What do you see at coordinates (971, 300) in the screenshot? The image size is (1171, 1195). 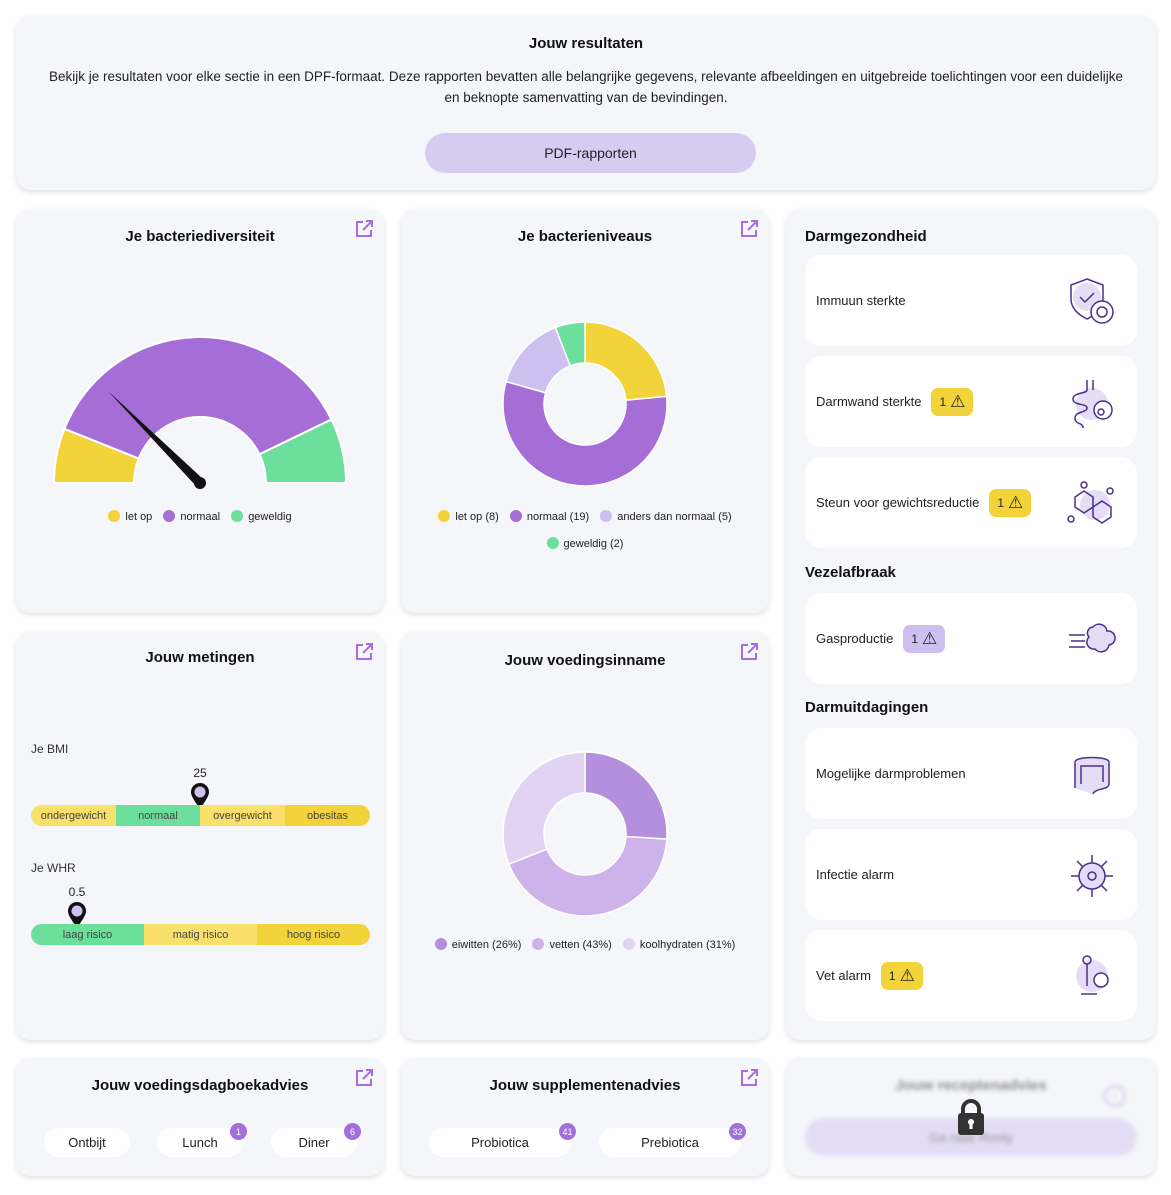 I see `item-immuun-sterkte: Immuun sterkte` at bounding box center [971, 300].